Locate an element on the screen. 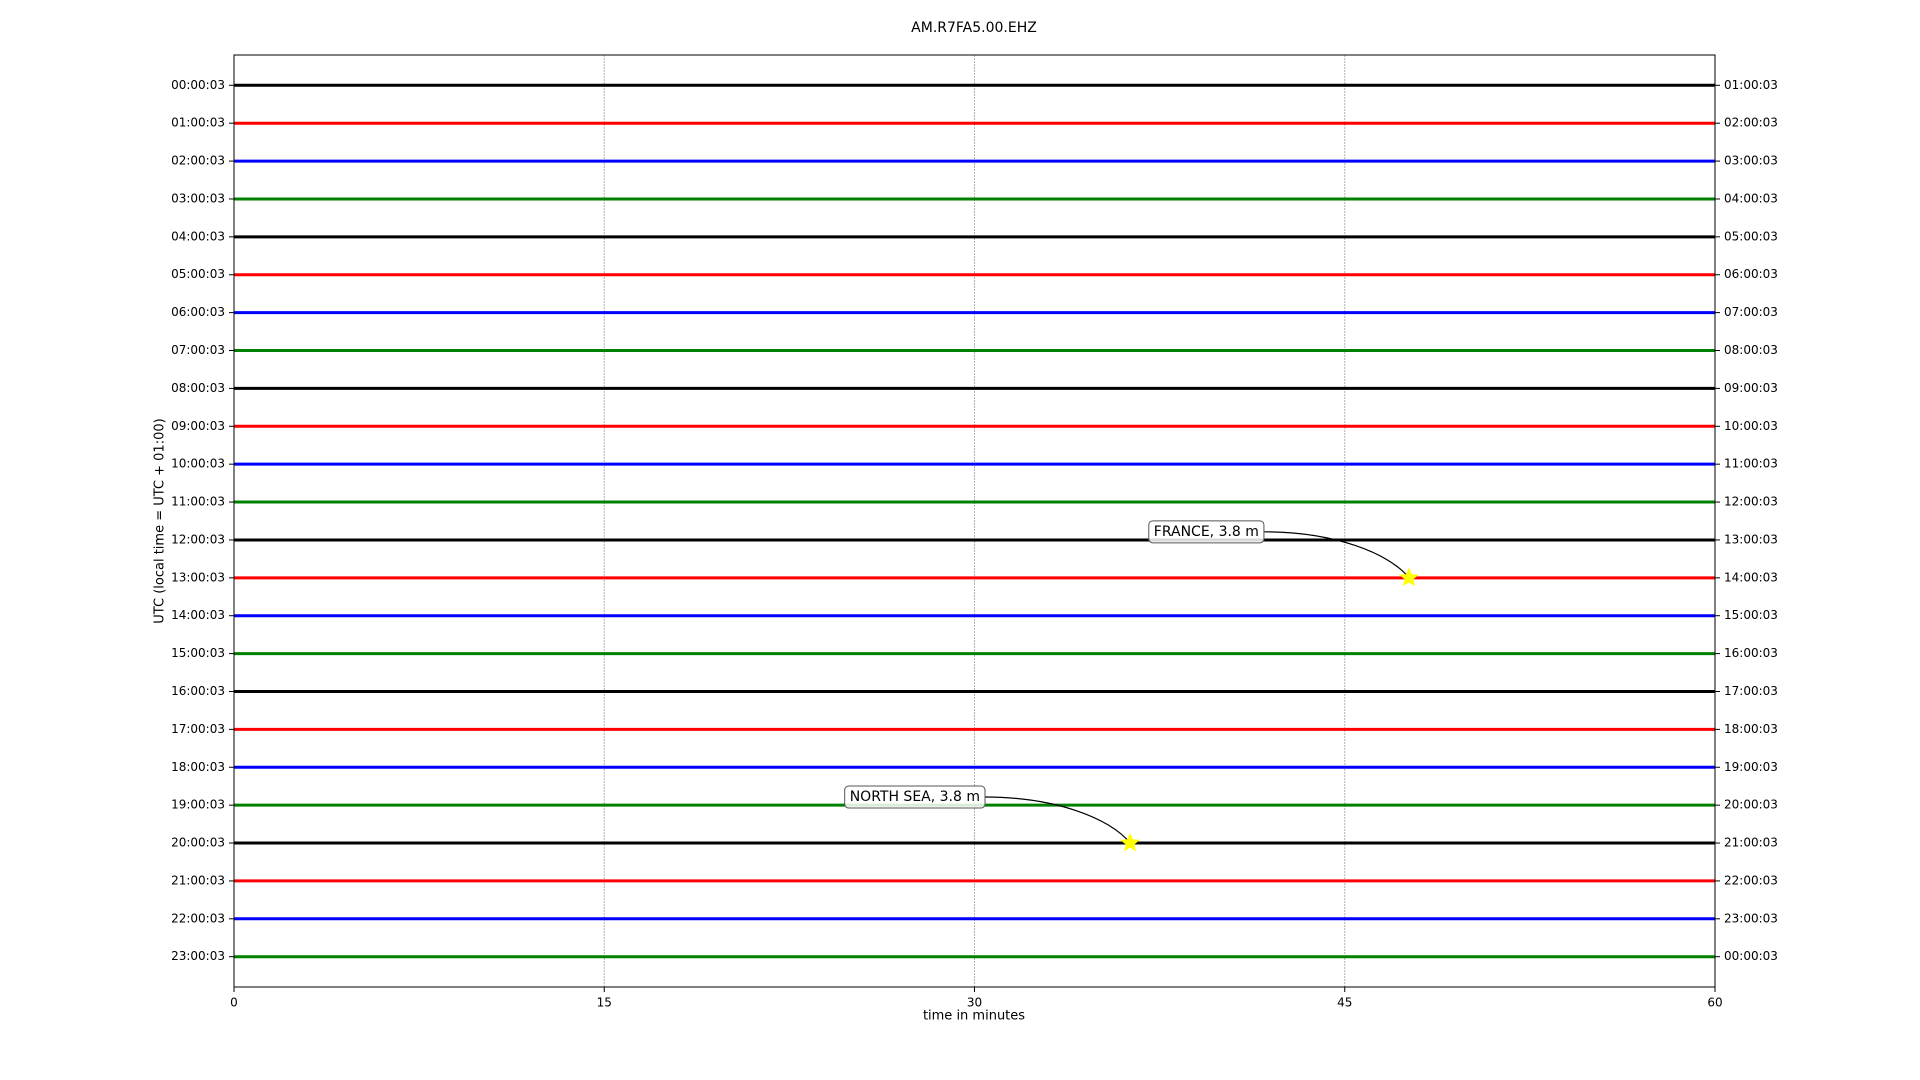  y2-tick-label: 01:00:03 is located at coordinates (1751, 85).